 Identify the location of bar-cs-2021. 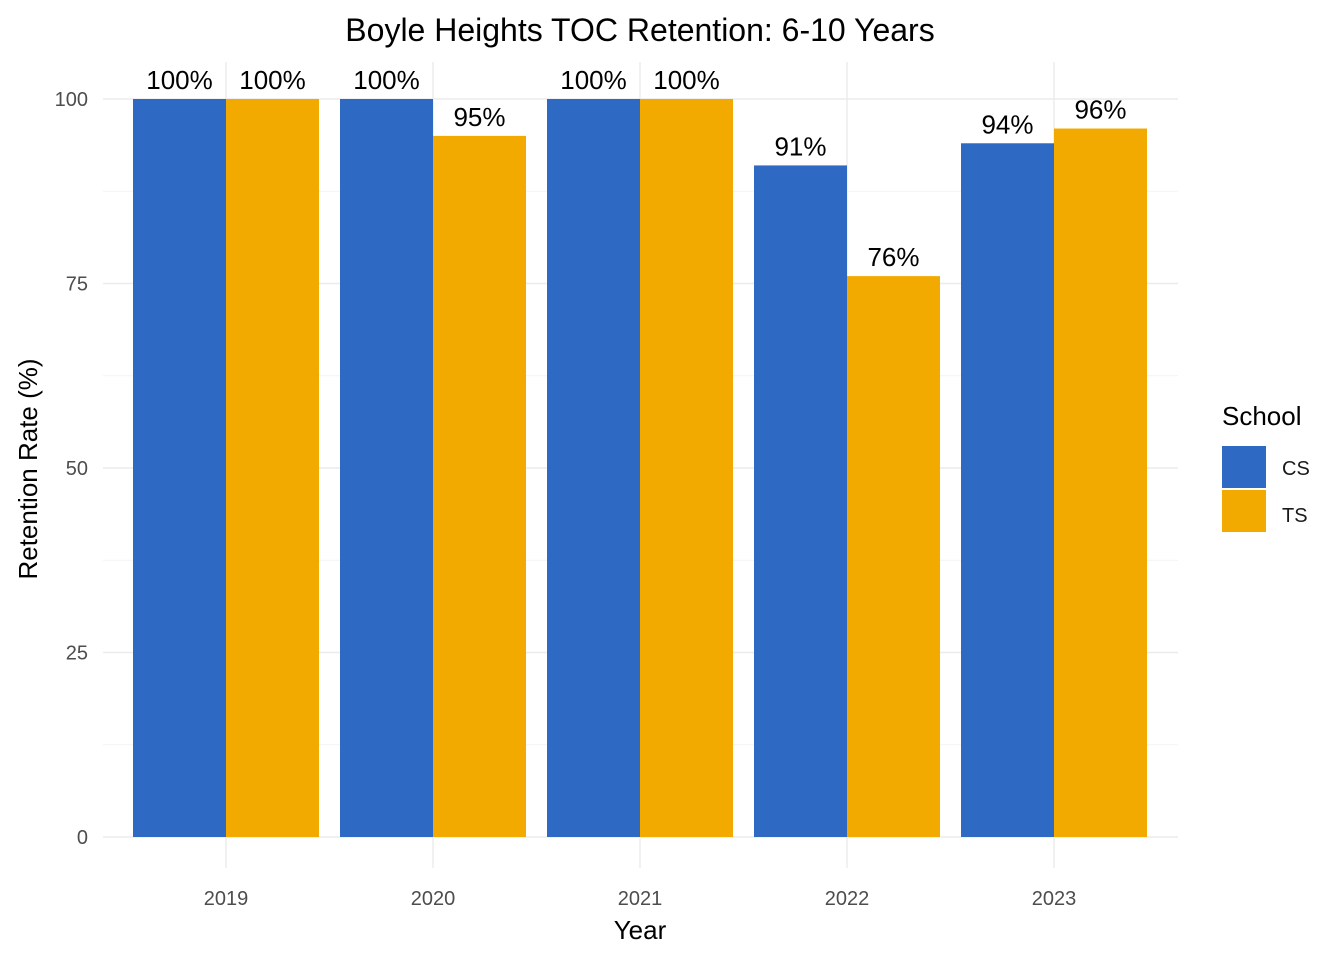
(593, 468).